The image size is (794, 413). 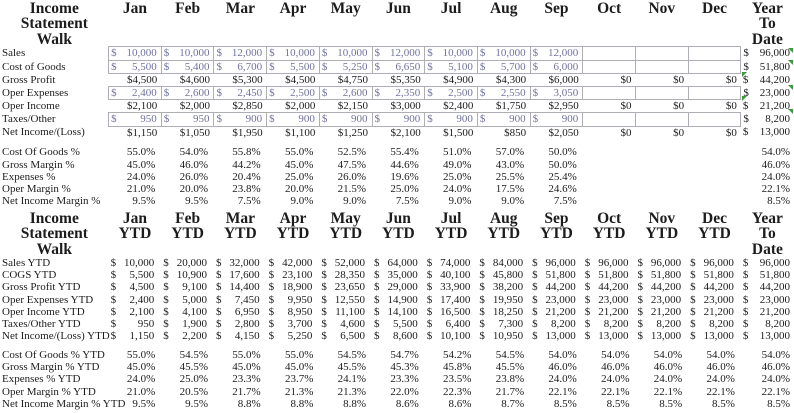 I want to click on cell-expenses-ytd-aug-ytd: 23.8%, so click(x=510, y=379).